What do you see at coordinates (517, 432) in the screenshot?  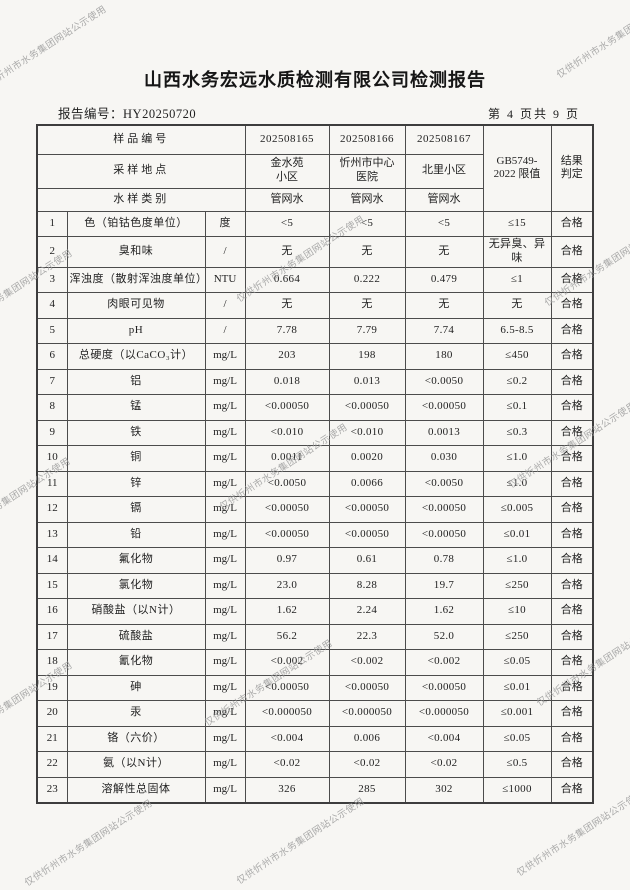 I see `limit-value: ≤0.3` at bounding box center [517, 432].